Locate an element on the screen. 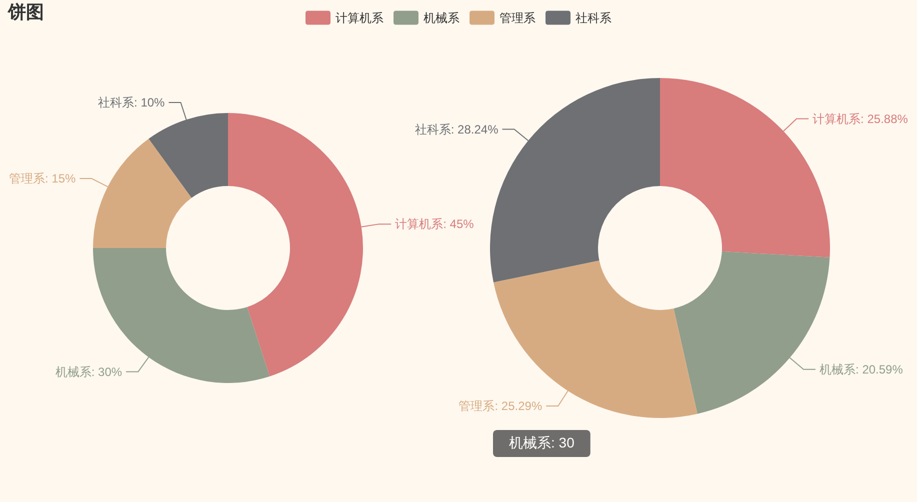 Image resolution: width=917 pixels, height=502 pixels. legend-label: 社科系 is located at coordinates (594, 17).